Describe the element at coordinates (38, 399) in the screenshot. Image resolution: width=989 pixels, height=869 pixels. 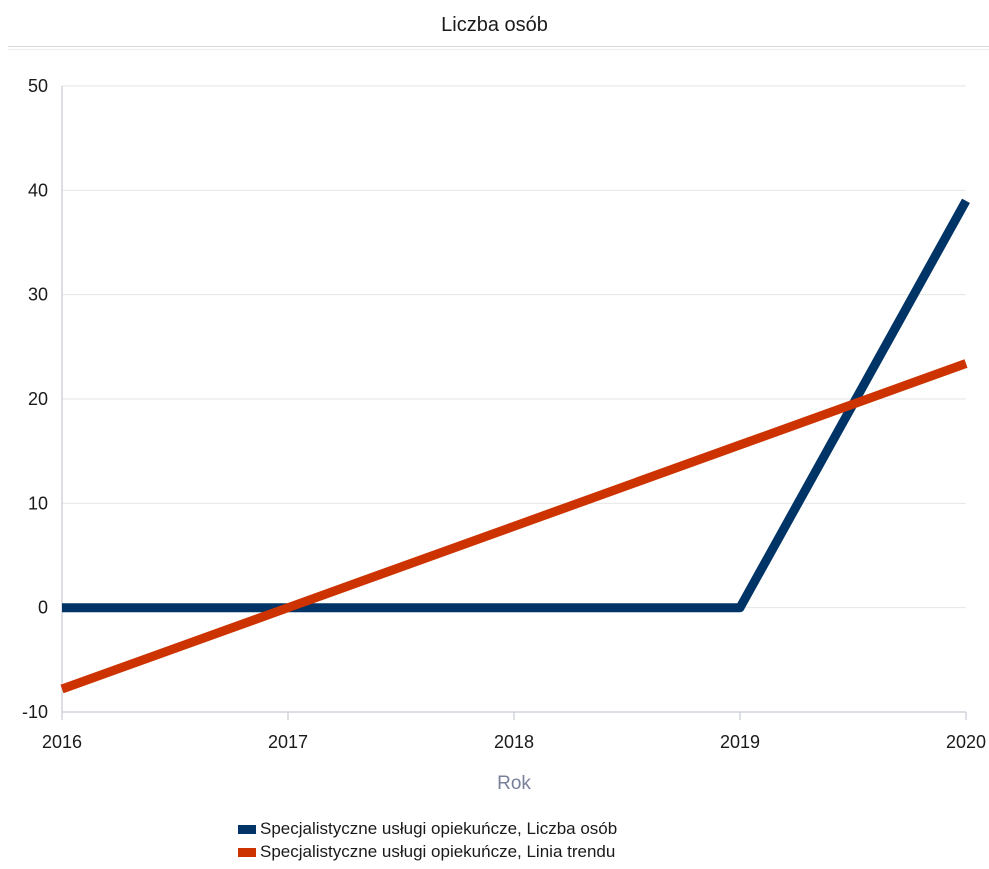
I see `y-tick-label: 20` at that location.